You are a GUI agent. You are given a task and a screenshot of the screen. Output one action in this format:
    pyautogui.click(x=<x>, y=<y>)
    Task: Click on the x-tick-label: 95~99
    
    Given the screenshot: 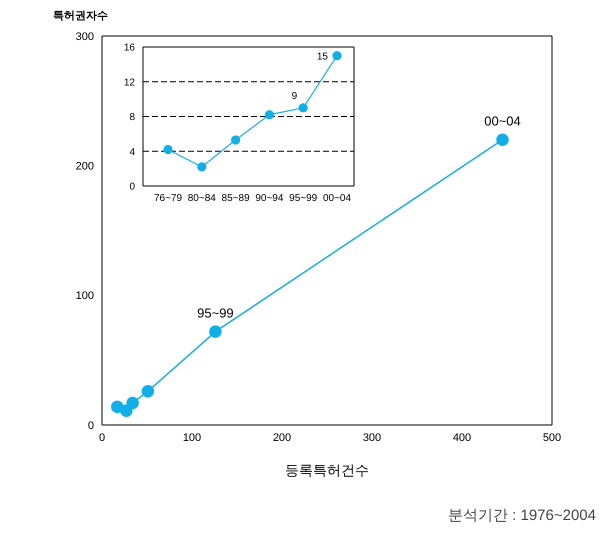 What is the action you would take?
    pyautogui.click(x=303, y=198)
    